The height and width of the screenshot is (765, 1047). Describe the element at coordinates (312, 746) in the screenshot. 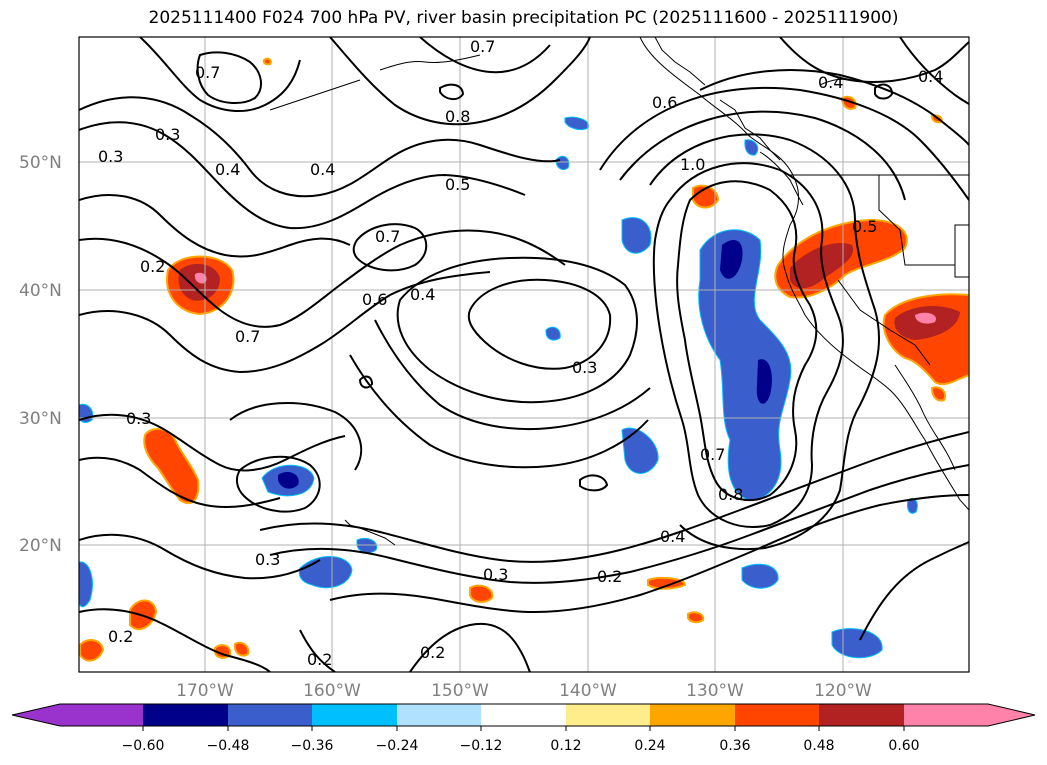

I see `colorbar-tick-label: −0.36` at that location.